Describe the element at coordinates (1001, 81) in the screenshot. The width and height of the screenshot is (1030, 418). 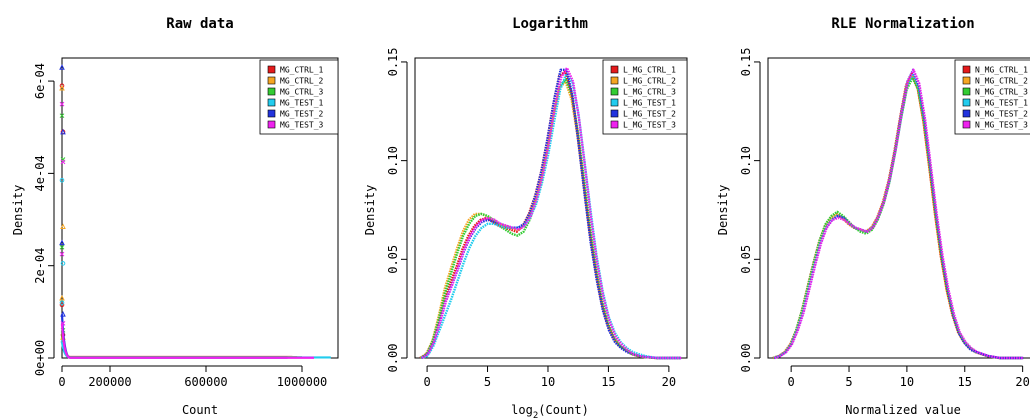
I see `legend-label: N_MG_CTRL_2` at that location.